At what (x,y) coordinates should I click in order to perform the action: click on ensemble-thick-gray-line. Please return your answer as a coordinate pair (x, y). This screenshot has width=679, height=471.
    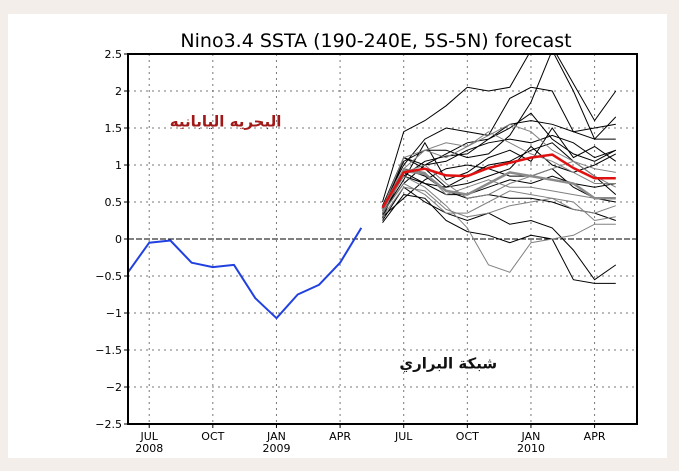
    Looking at the image, I should click on (498, 190).